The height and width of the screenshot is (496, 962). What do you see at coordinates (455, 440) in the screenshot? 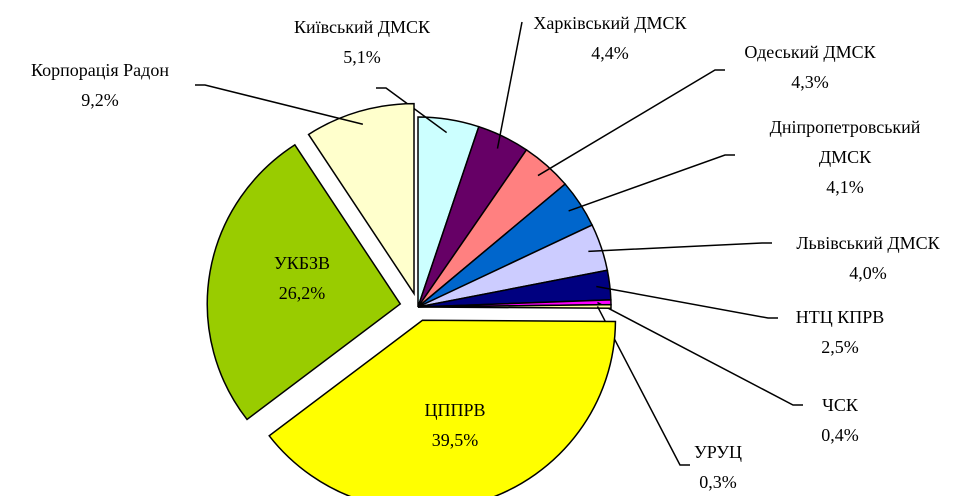
I see `value-label: 39,5%` at bounding box center [455, 440].